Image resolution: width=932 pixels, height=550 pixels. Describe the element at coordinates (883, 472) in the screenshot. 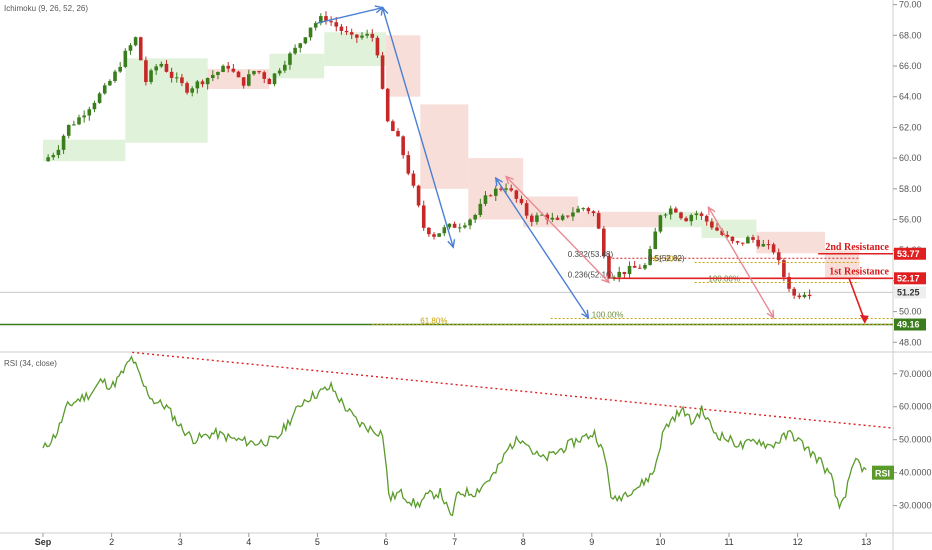

I see `rsi-legend-badge` at that location.